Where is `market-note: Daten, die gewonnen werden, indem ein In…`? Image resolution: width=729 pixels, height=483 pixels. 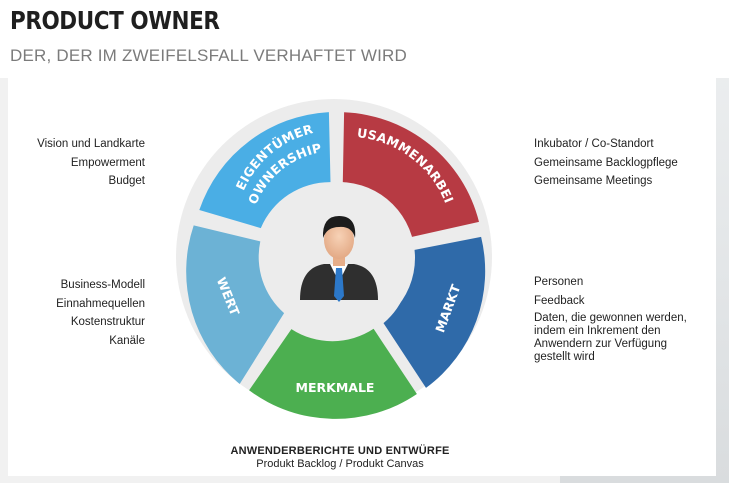
market-note: Daten, die gewonnen werden, indem ein In… is located at coordinates (610, 338).